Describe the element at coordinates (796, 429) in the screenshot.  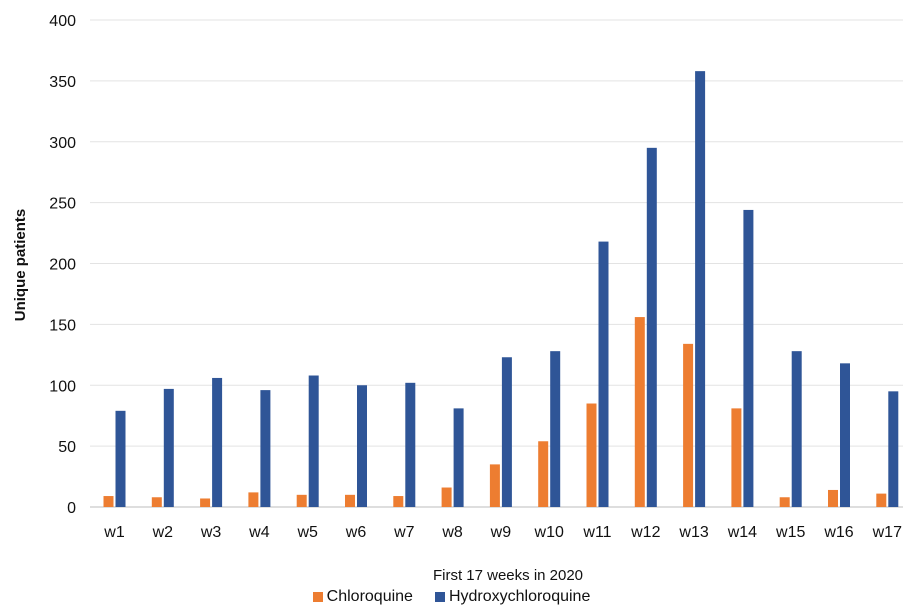
I see `bar-hydroxychloroquine-w15` at that location.